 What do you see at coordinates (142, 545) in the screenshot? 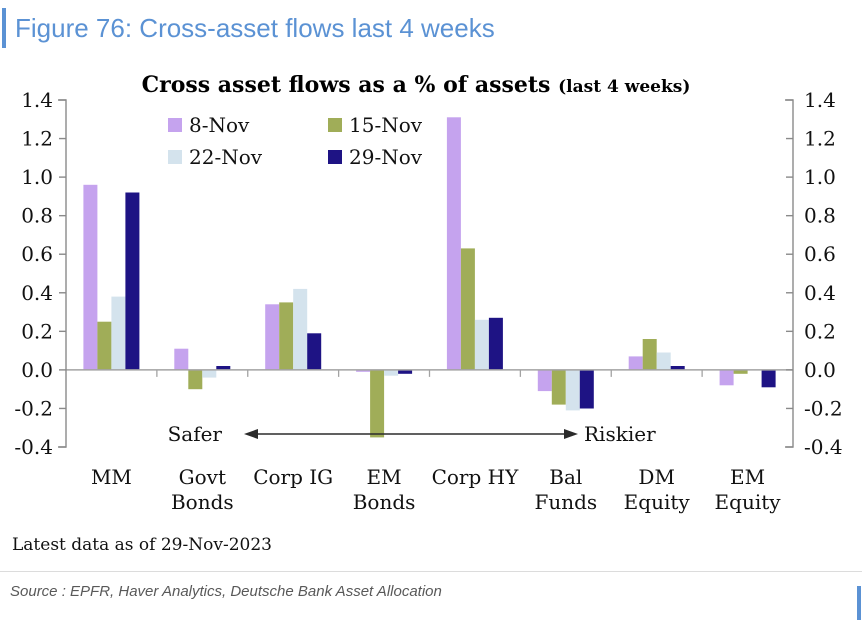
I see `latest-data-note: Latest data as of 29-Nov-2023` at bounding box center [142, 545].